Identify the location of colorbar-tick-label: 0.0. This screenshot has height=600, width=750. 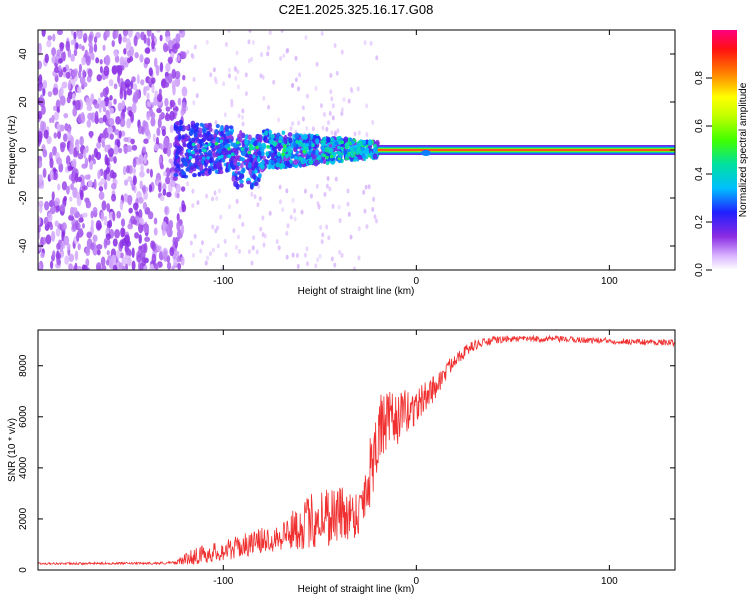
(699, 270).